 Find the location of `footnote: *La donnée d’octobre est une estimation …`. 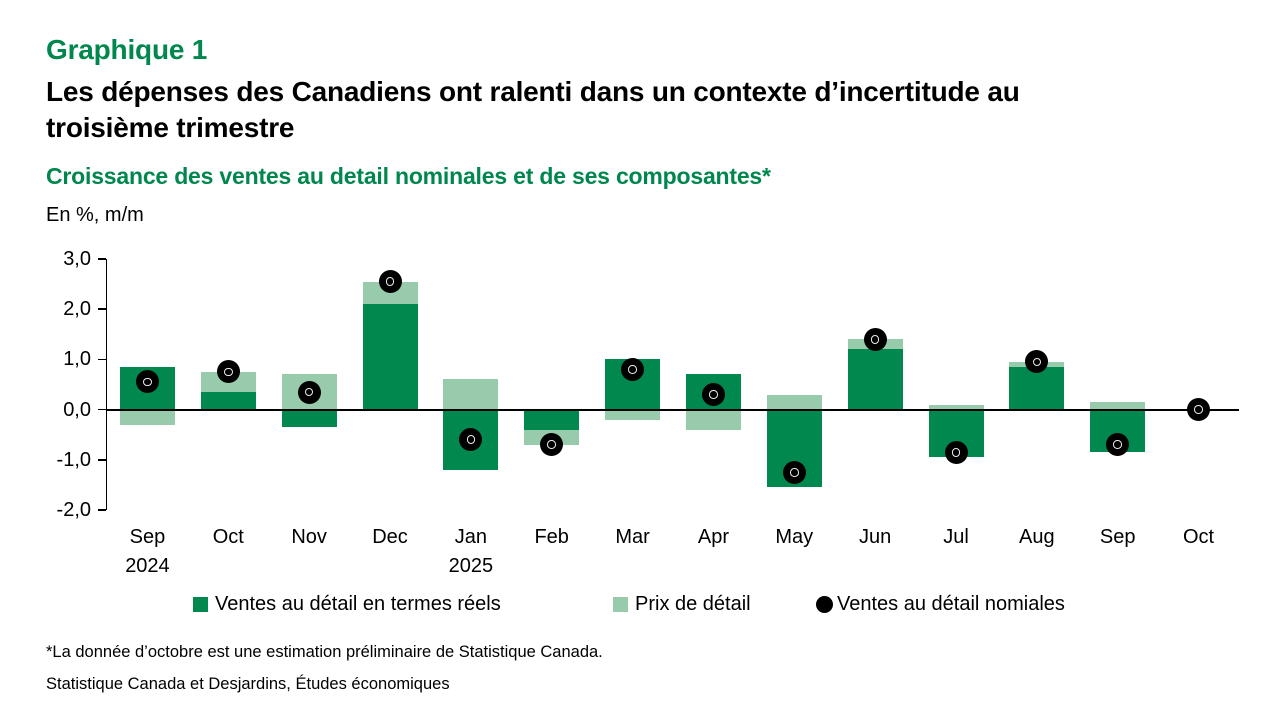

footnote: *La donnée d’octobre est une estimation … is located at coordinates (324, 652).